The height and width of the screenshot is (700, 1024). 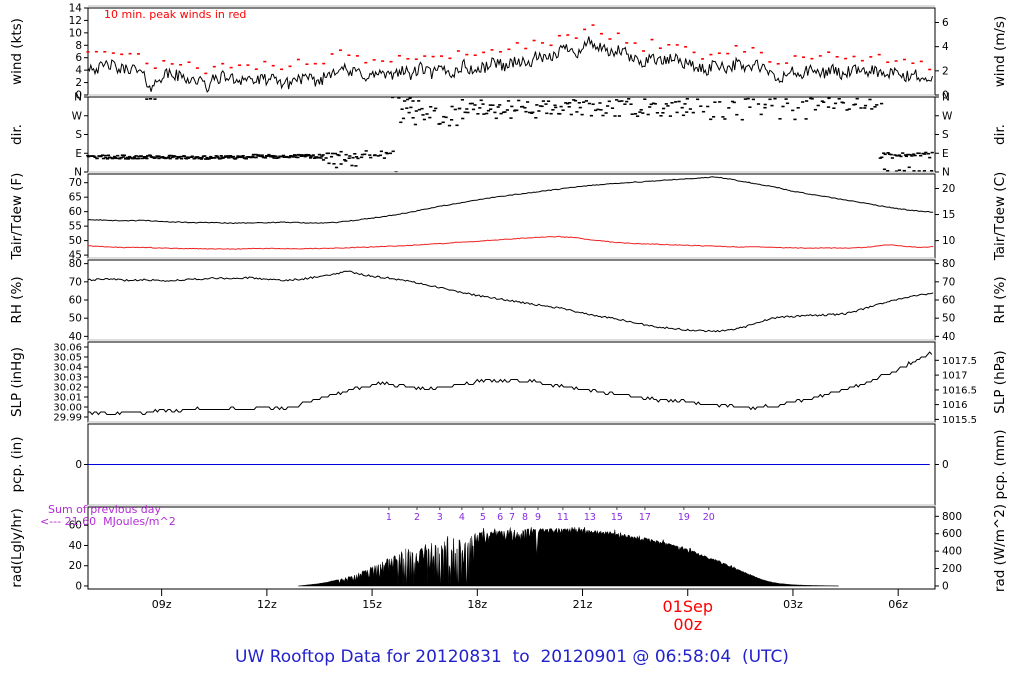 What do you see at coordinates (946, 173) in the screenshot?
I see `dir-ytick-right: N` at bounding box center [946, 173].